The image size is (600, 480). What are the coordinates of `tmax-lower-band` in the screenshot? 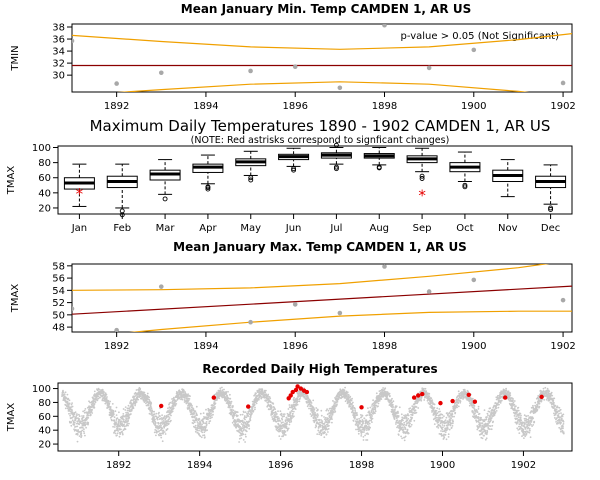 It's located at (350, 321).